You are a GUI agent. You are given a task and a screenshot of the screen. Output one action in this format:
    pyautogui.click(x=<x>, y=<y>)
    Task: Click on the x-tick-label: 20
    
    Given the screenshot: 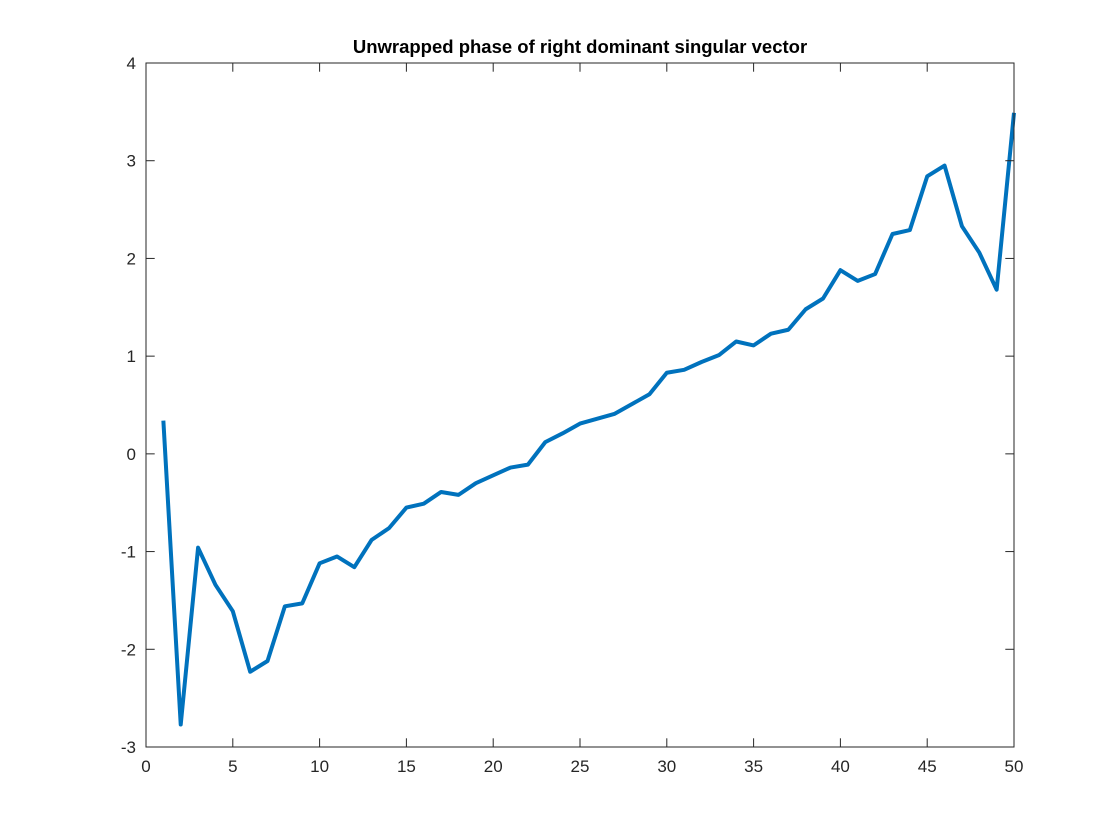 What is the action you would take?
    pyautogui.click(x=493, y=766)
    